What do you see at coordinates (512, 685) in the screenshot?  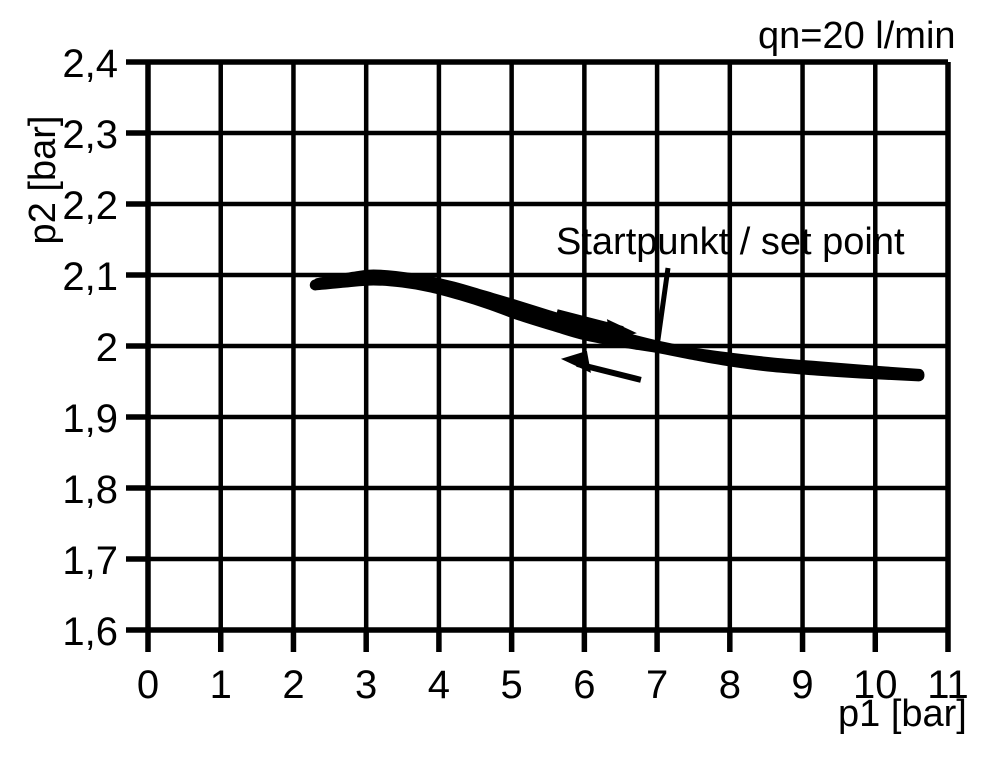 I see `x-tick-label: 5` at bounding box center [512, 685].